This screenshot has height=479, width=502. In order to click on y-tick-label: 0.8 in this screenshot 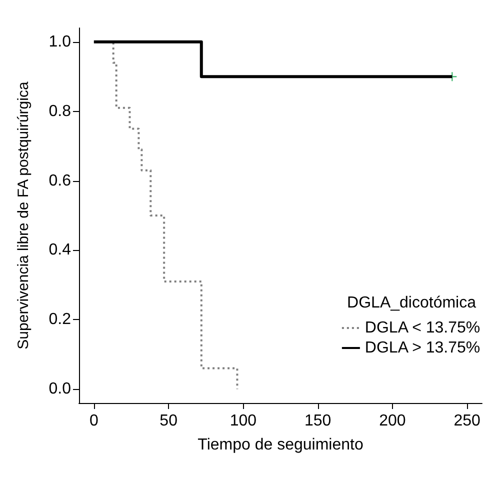, I will do `click(60, 111)`.